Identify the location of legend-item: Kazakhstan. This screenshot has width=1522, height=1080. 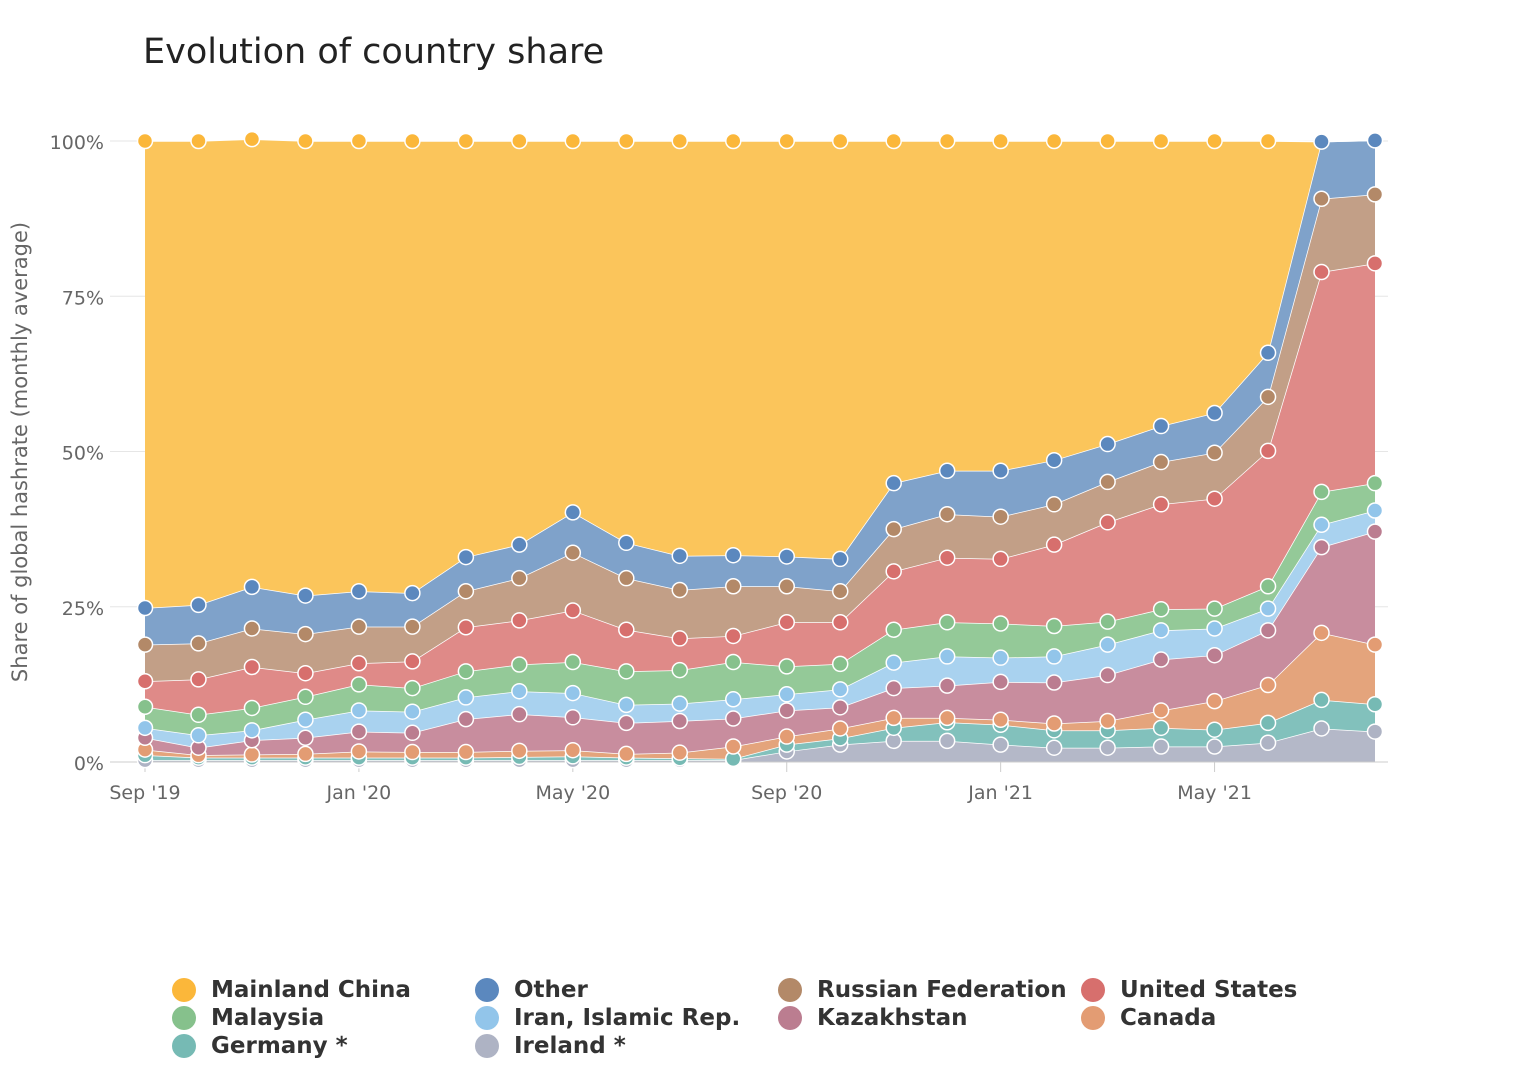
(873, 1018).